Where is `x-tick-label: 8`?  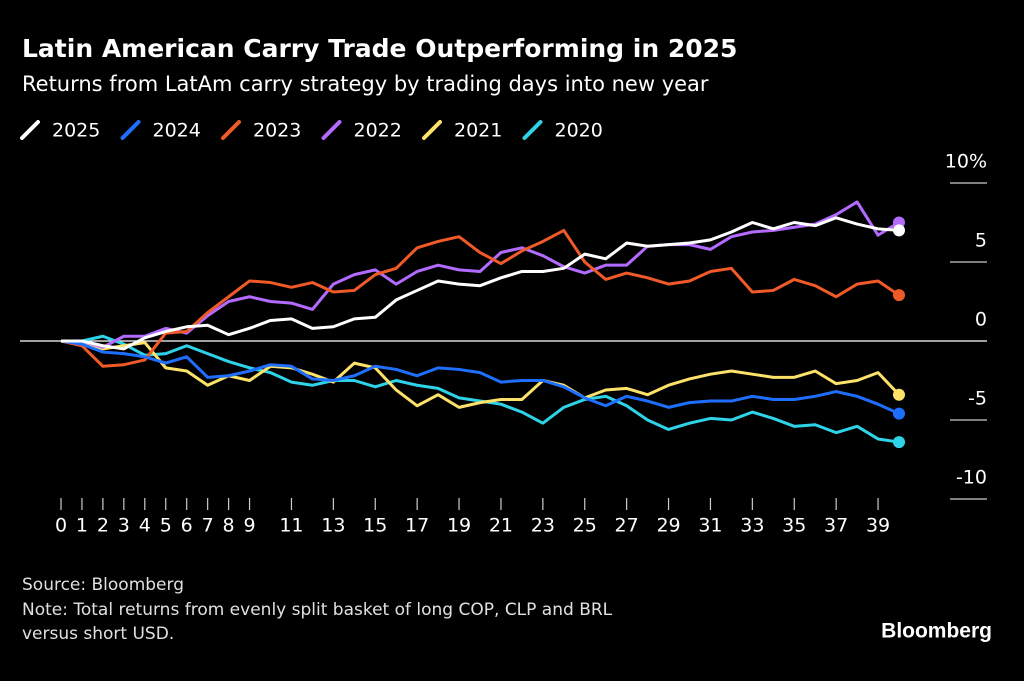 x-tick-label: 8 is located at coordinates (229, 526).